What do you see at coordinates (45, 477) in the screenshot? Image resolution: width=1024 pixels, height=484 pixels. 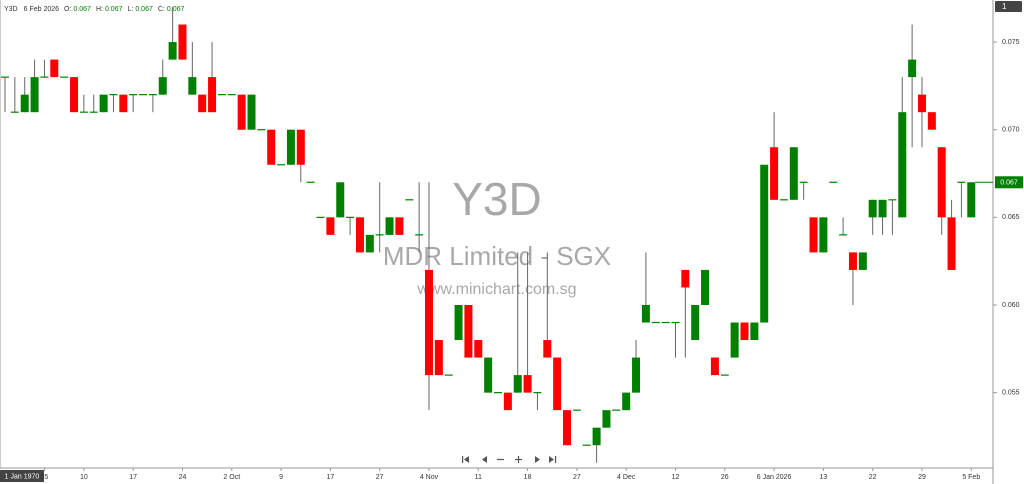 I see `x-tick-label: 25` at bounding box center [45, 477].